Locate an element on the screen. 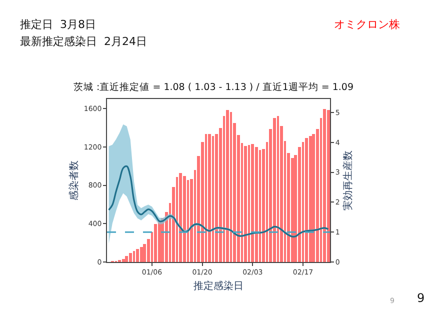 The height and width of the screenshot is (320, 427). text: 推定日 3月8日 is located at coordinates (58, 24).